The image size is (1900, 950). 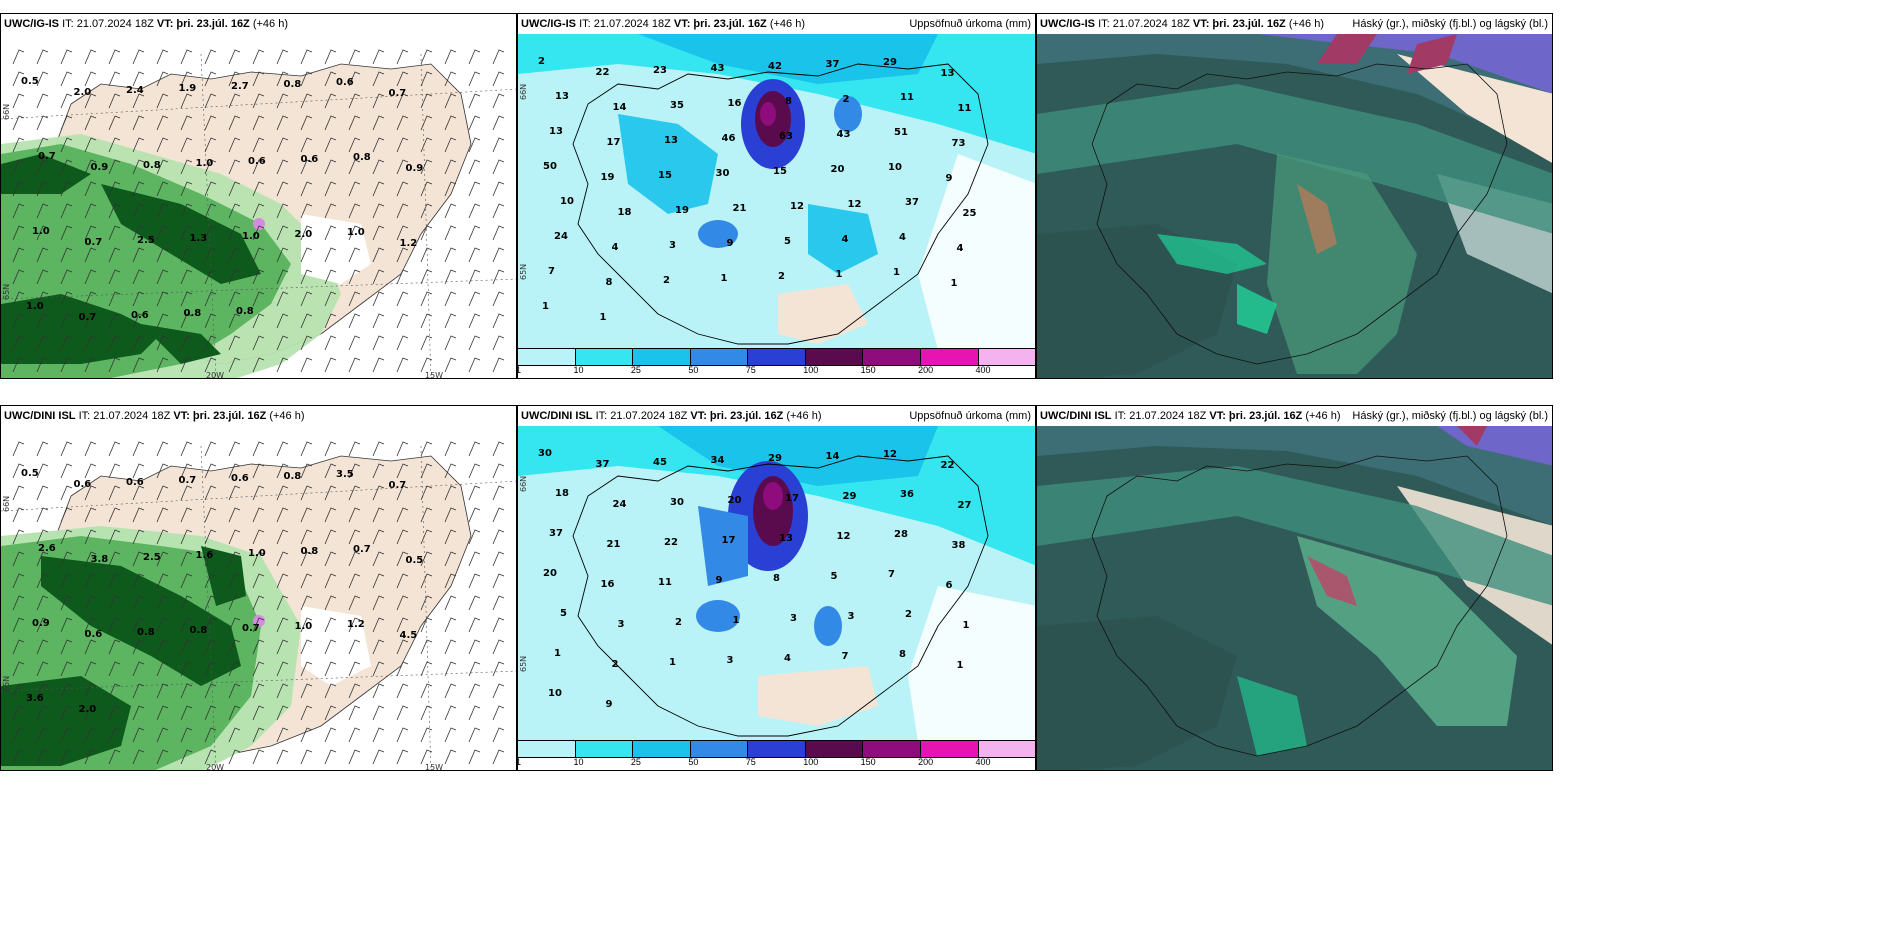 I want to click on value-label: 38, so click(x=959, y=545).